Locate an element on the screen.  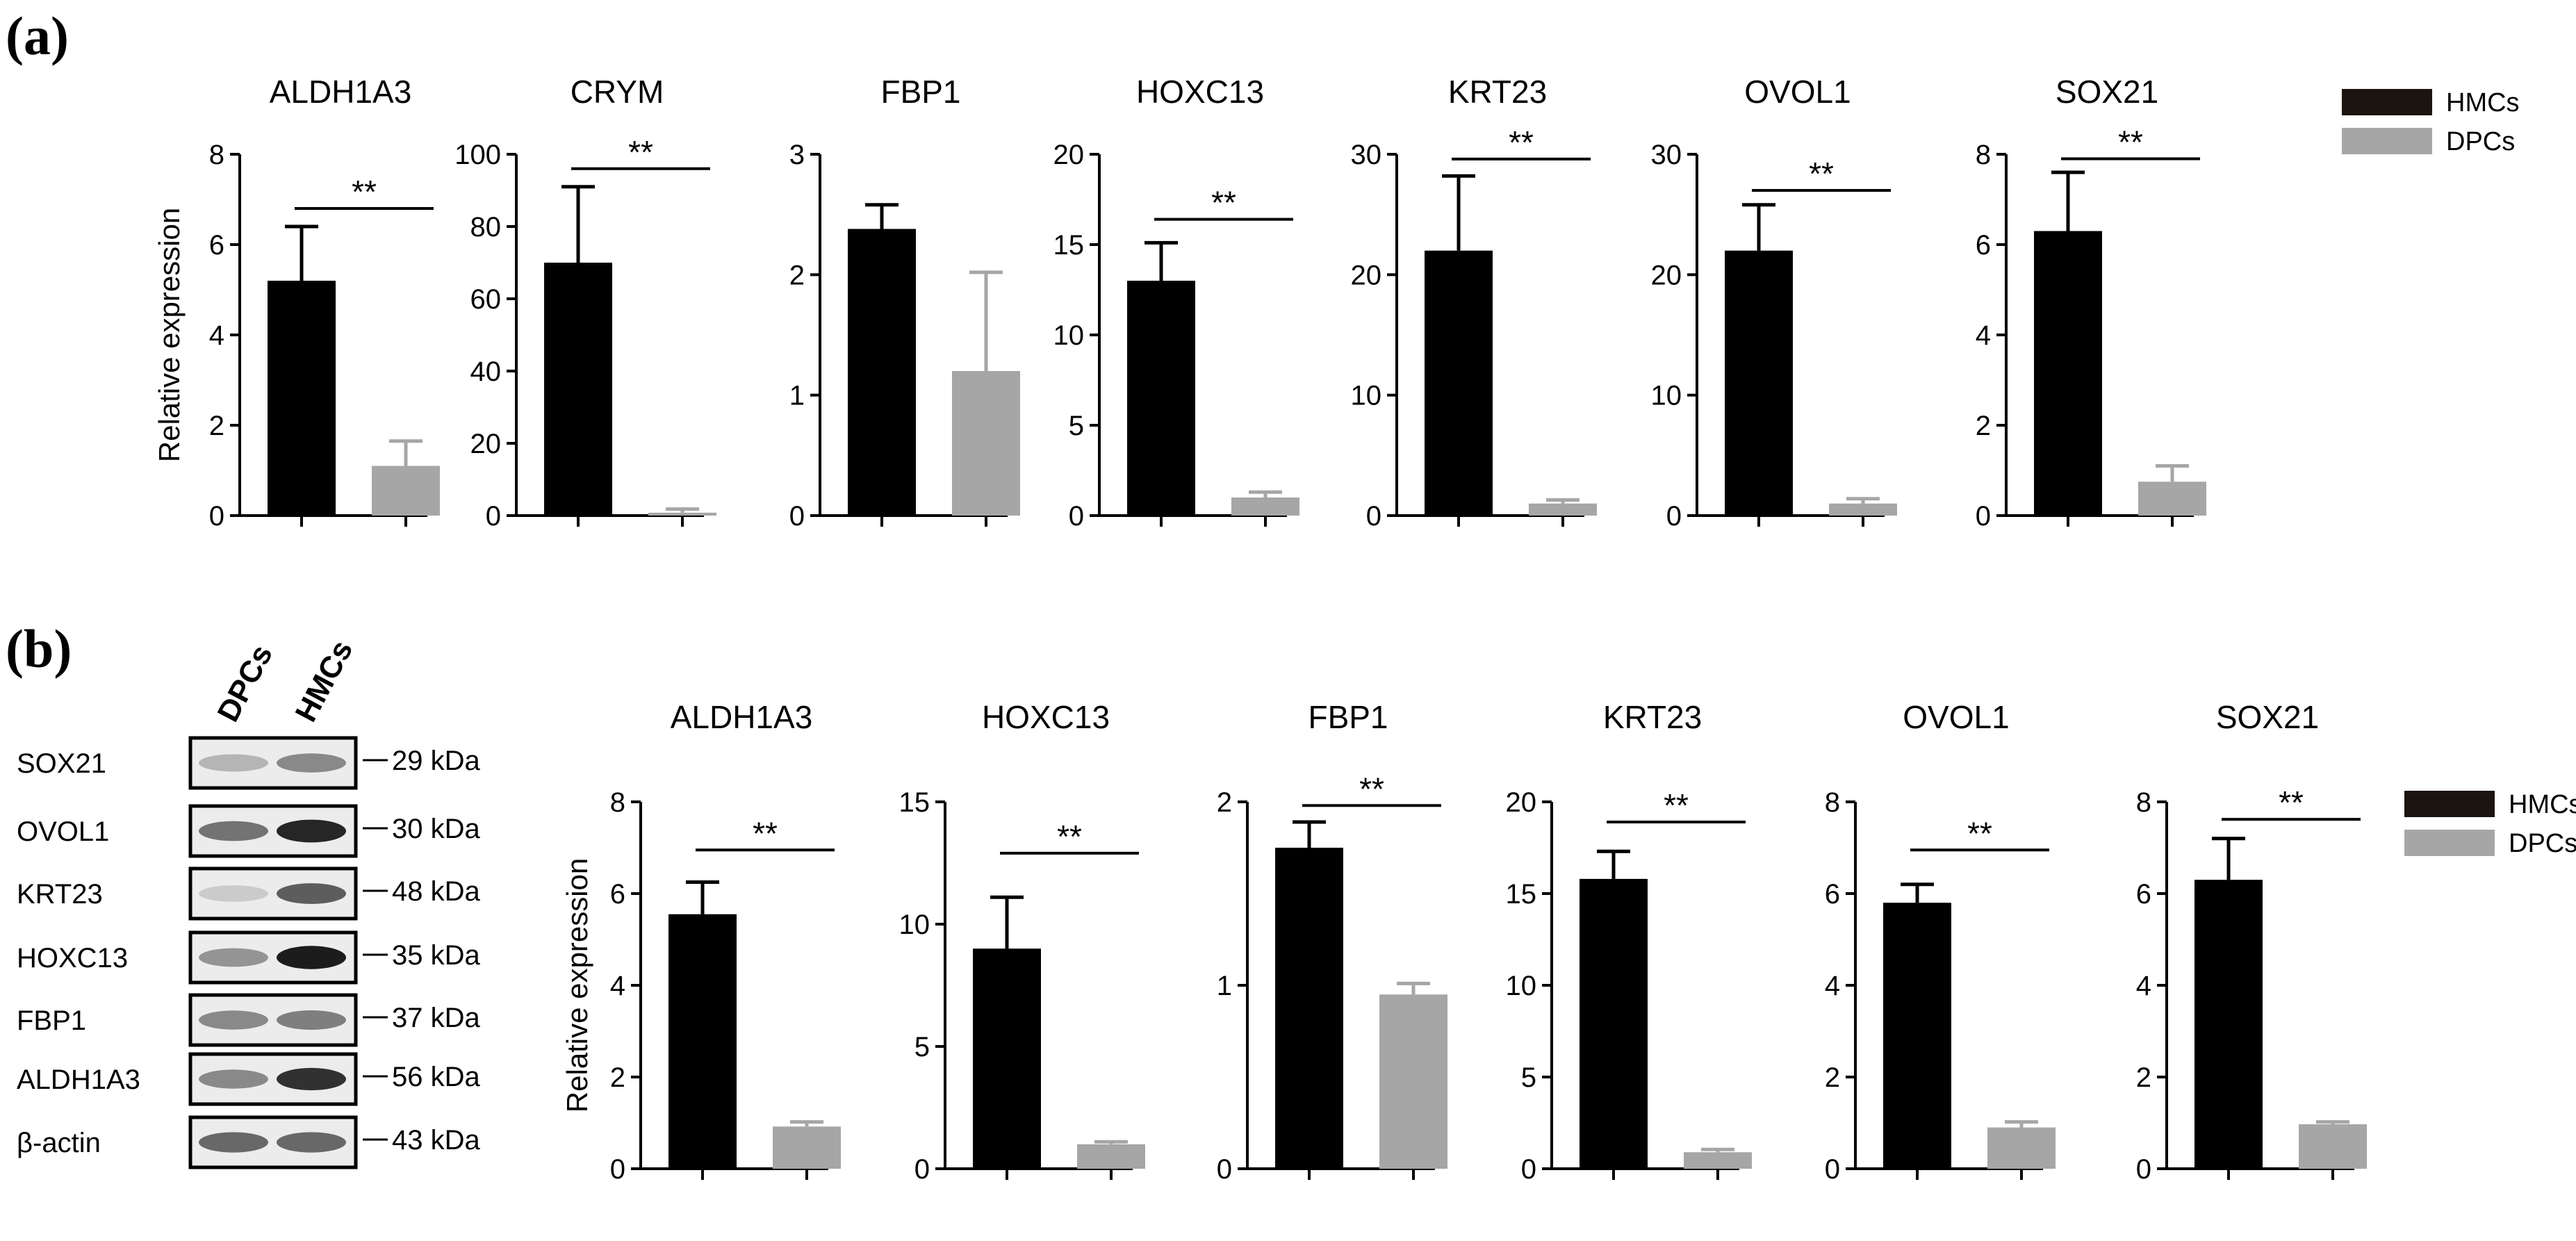
panel-a-ylabel: Relative expression is located at coordinates (169, 335).